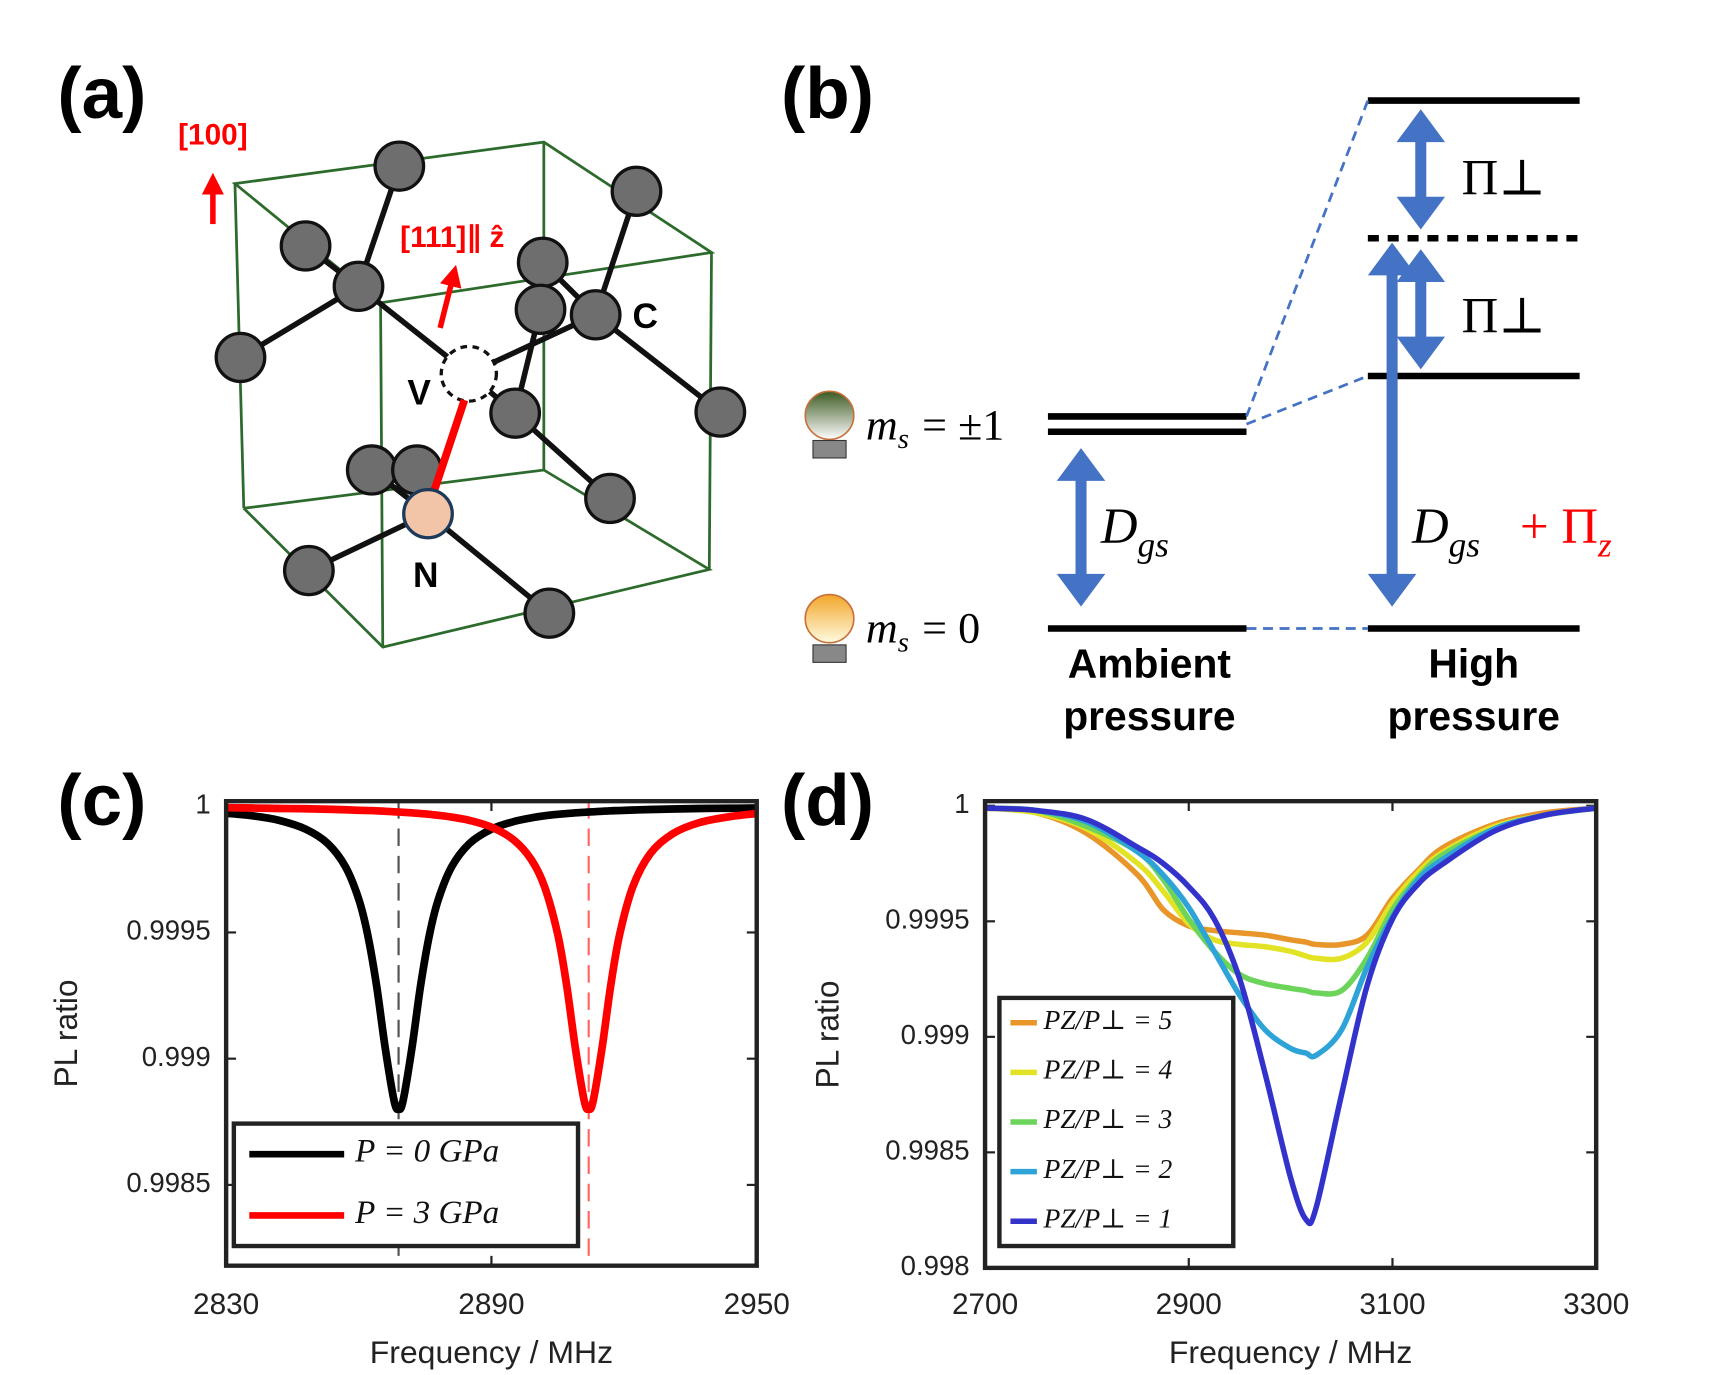 This screenshot has width=1712, height=1375. I want to click on level-label: ms = ±1, so click(935, 428).